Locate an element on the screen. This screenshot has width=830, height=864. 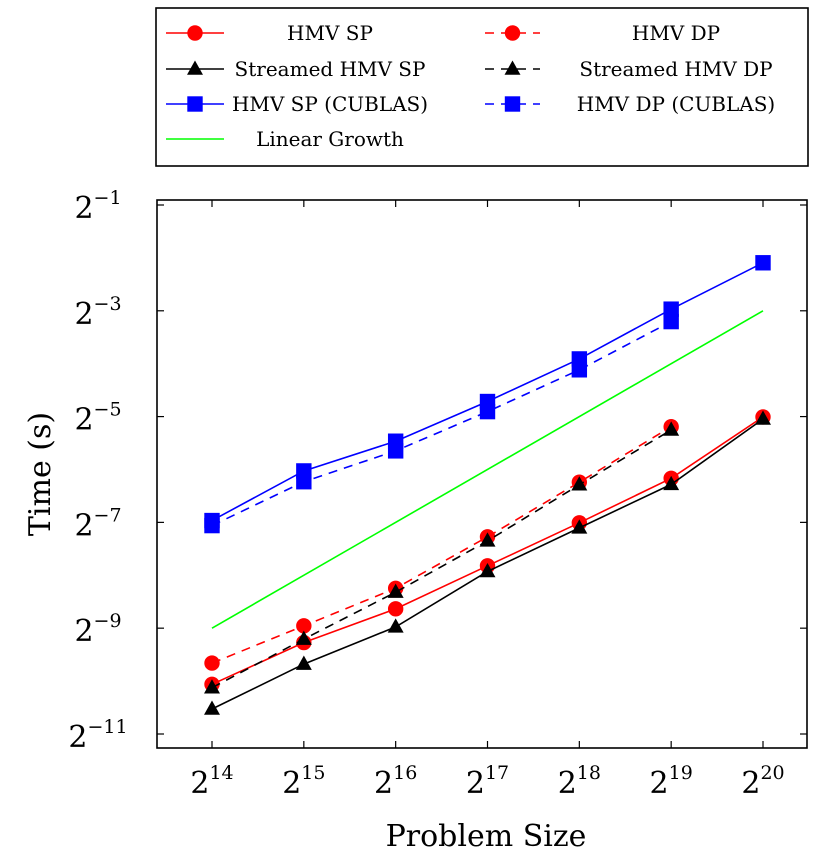
legend-label: HMV SP is located at coordinates (330, 33).